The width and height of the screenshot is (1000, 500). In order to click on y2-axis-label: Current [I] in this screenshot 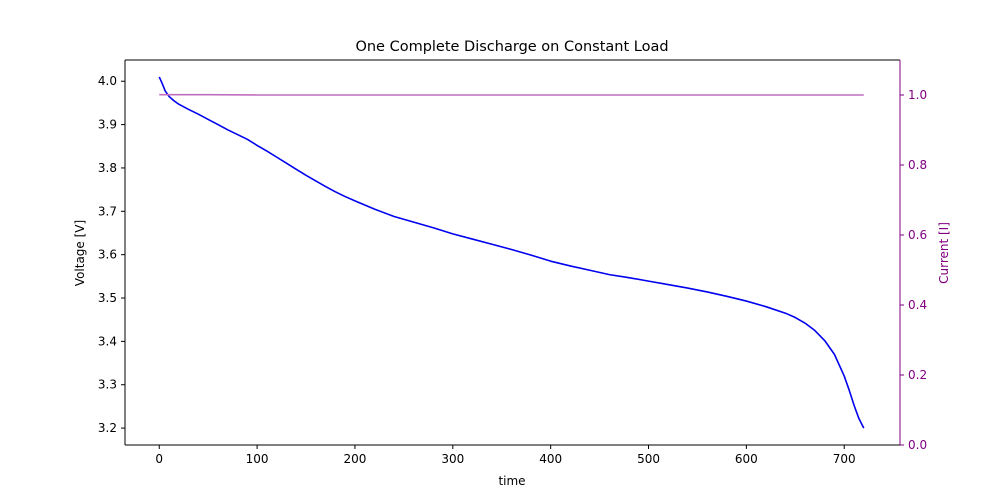, I will do `click(944, 253)`.